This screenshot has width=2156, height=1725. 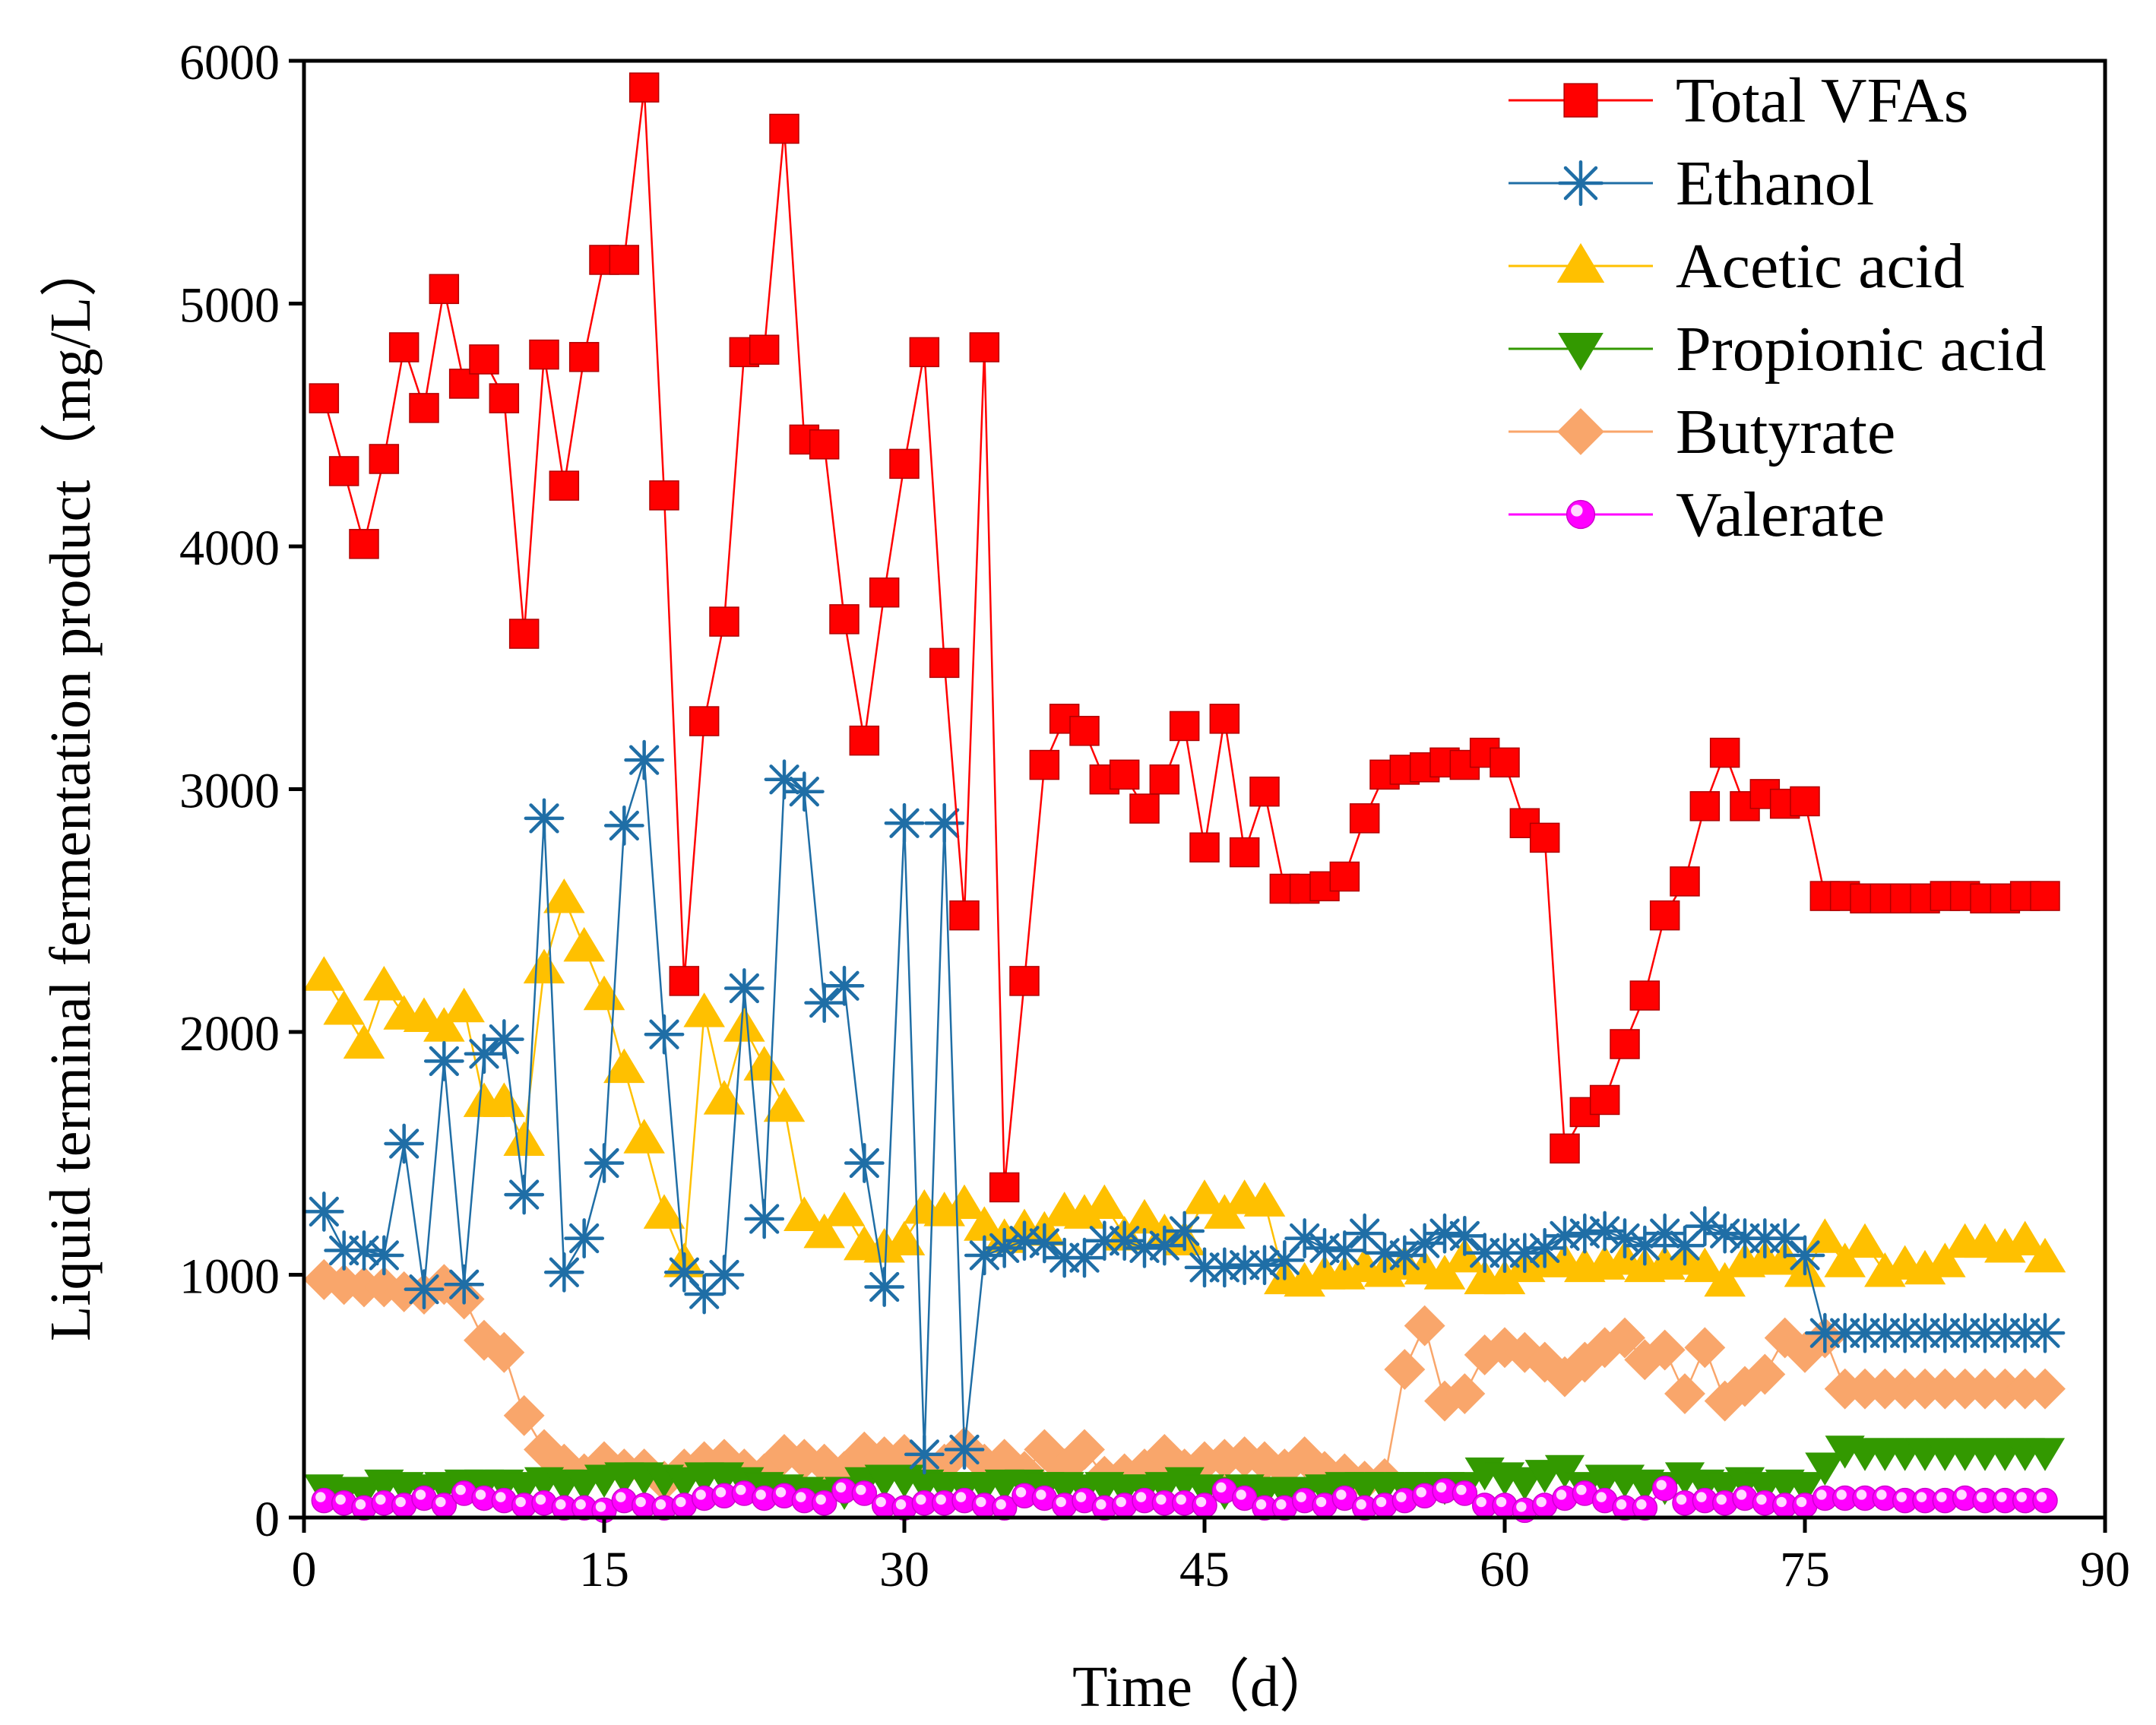 What do you see at coordinates (1580, 101) in the screenshot?
I see `legend-marker-total-vfas` at bounding box center [1580, 101].